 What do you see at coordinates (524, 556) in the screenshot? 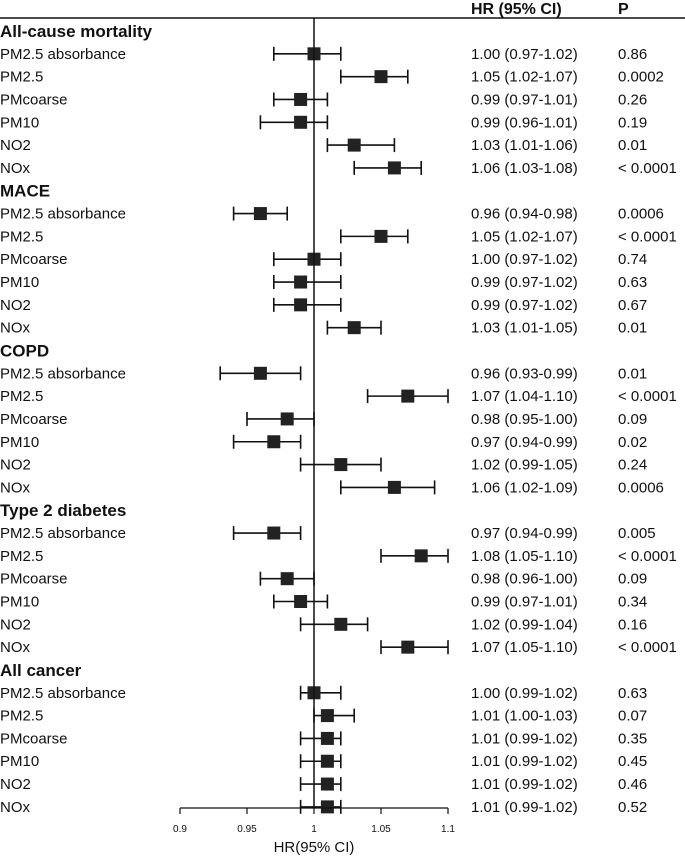
I see `hr-ci-text: 1.08 (1.05-1.10)` at bounding box center [524, 556].